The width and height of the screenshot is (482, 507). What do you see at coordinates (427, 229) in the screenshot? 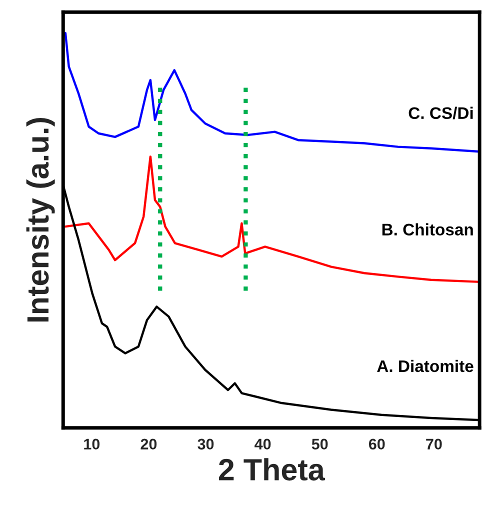
I see `text: B. Chitosan` at bounding box center [427, 229].